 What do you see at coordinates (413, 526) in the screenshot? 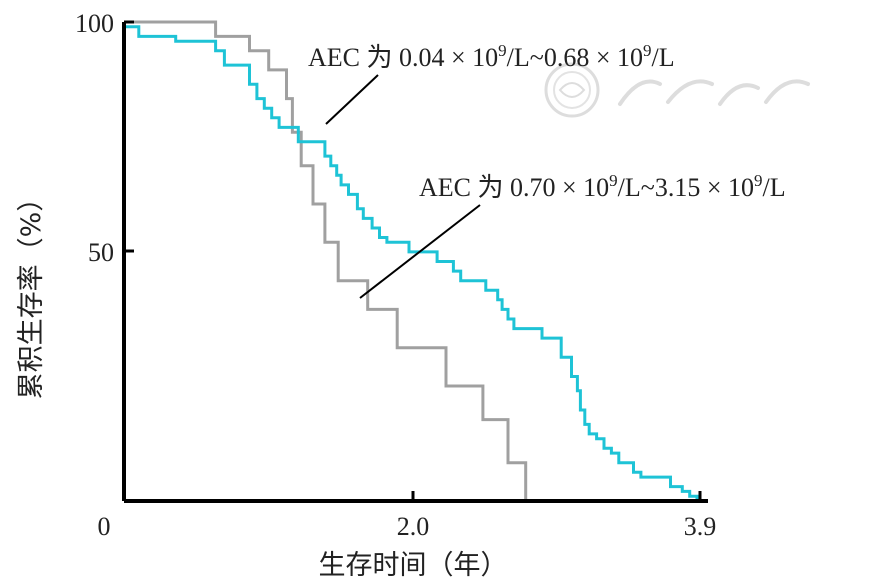
I see `x-tick-label-2: 2.0` at bounding box center [413, 526].